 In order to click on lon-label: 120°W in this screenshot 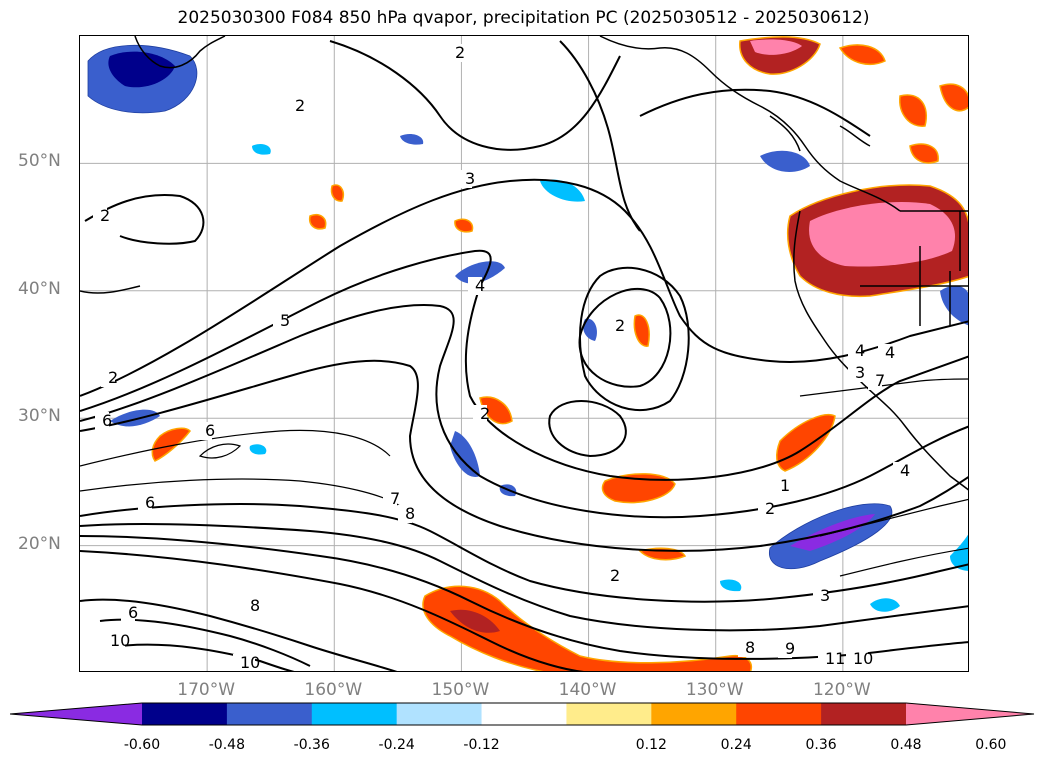, I will do `click(841, 690)`.